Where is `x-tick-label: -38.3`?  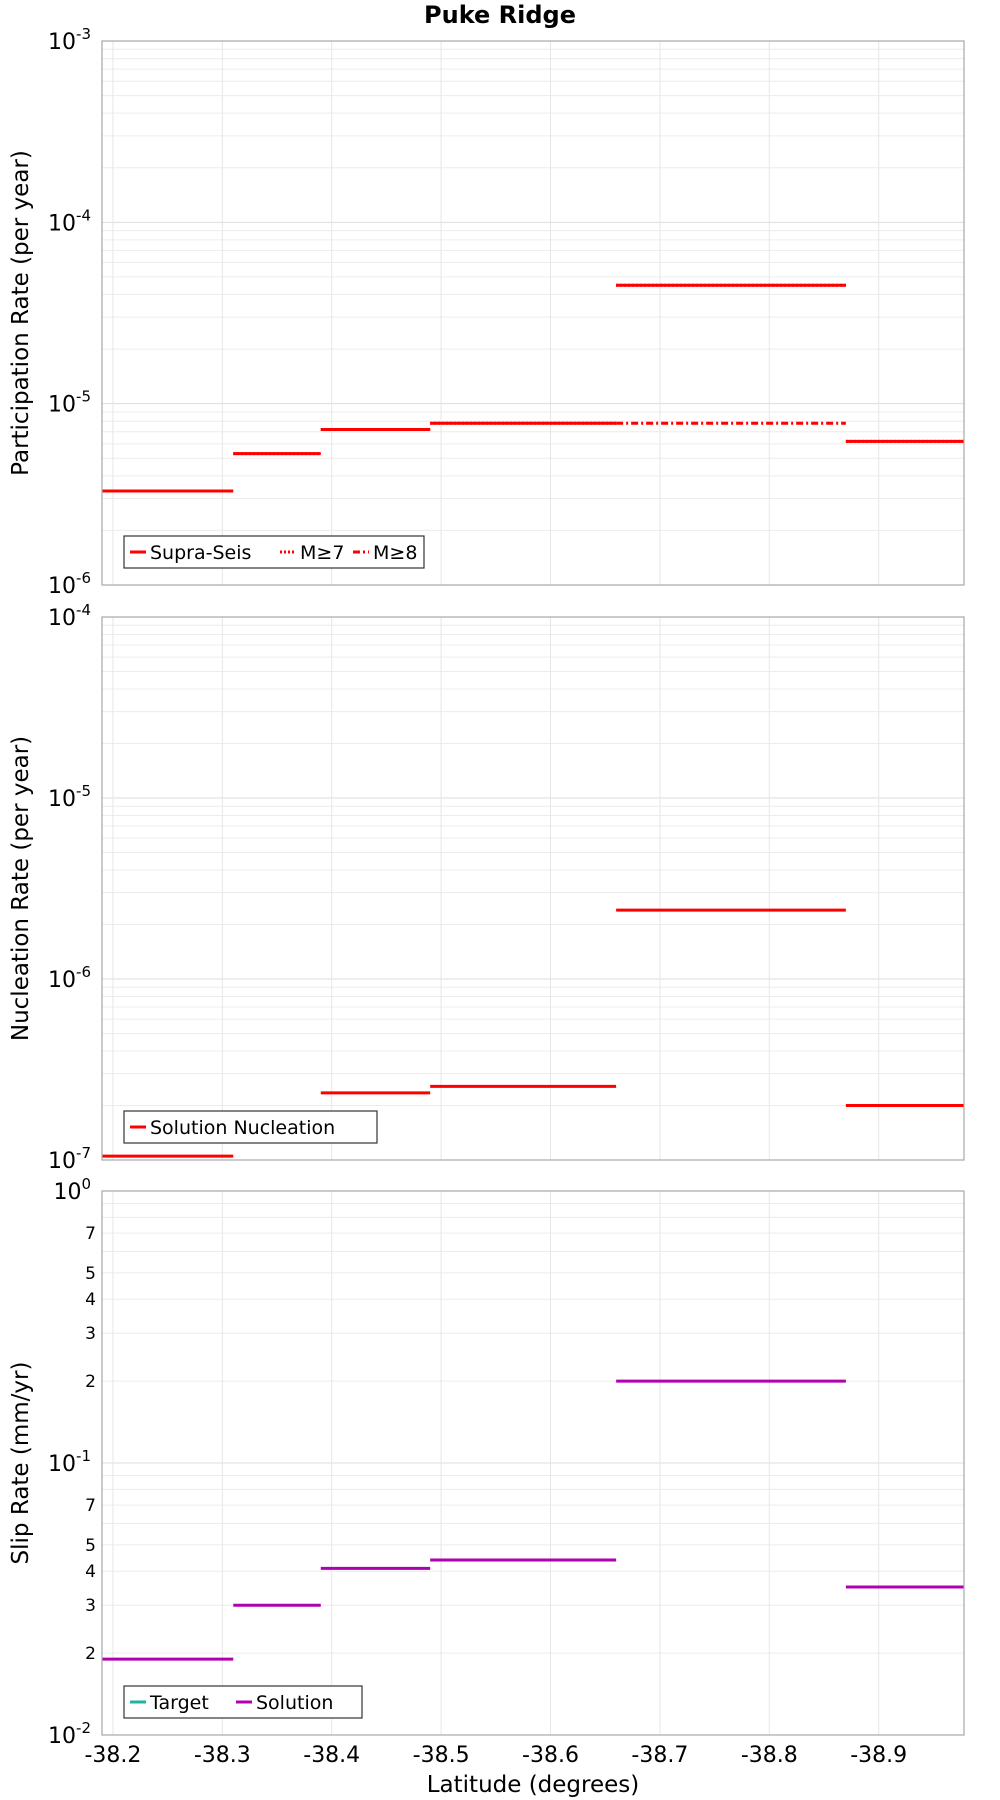
x-tick-label: -38.3 is located at coordinates (222, 1755).